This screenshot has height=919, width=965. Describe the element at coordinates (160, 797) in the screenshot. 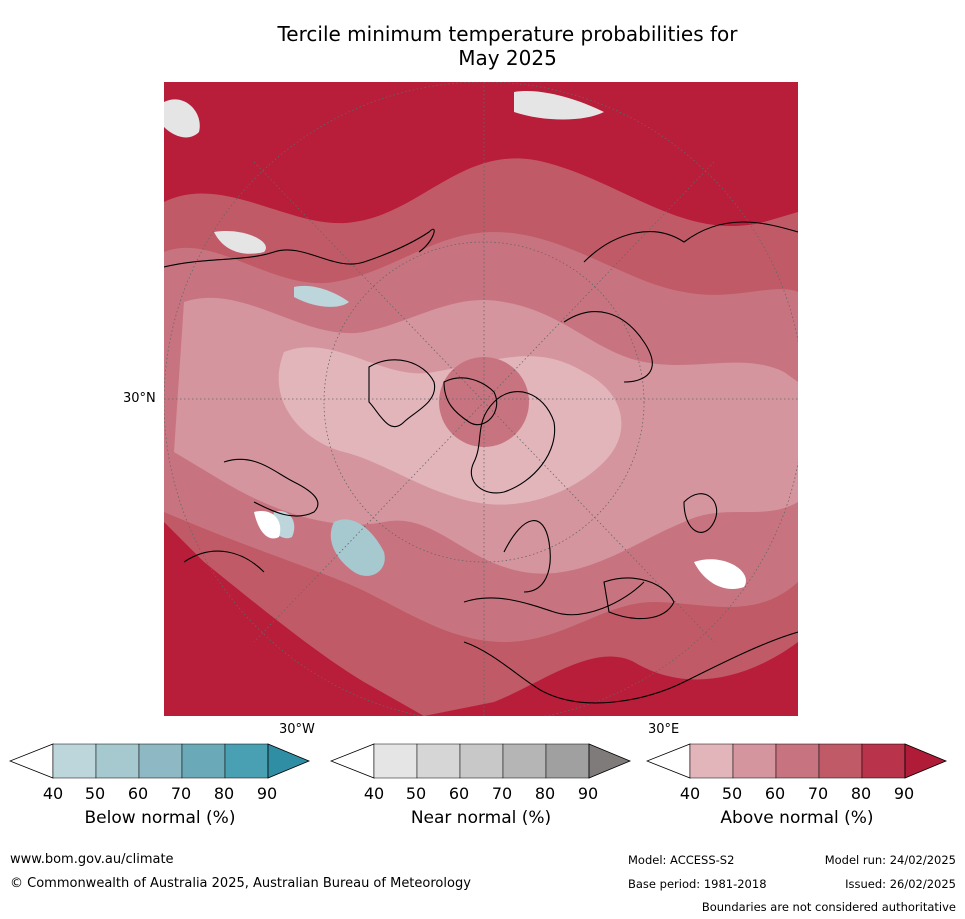

I see `colorbar-below-normal: 40 50 60 70 80 90 Below normal (%)` at that location.